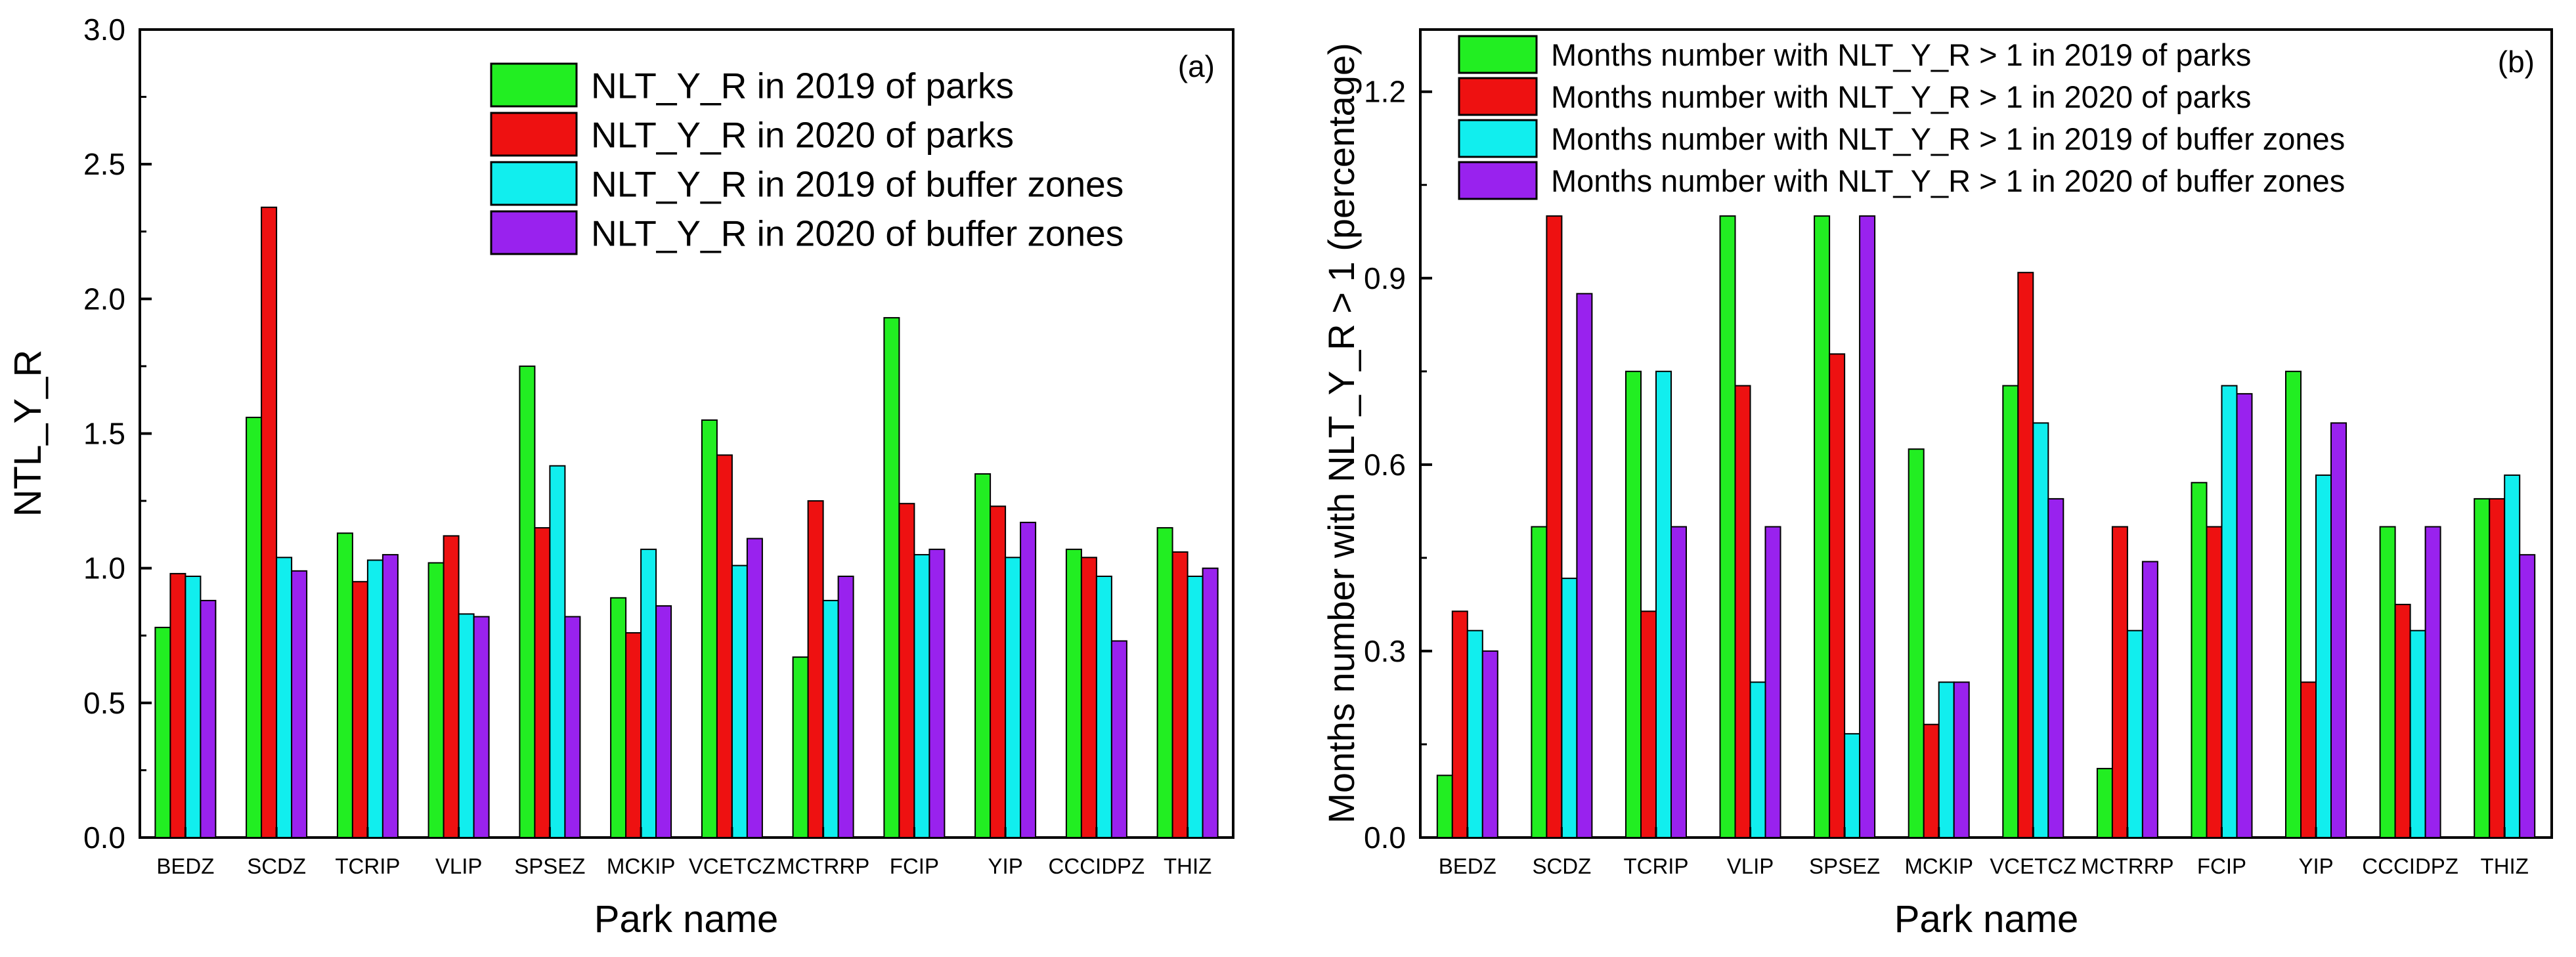 This screenshot has height=957, width=2576. What do you see at coordinates (528, 601) in the screenshot?
I see `bar-spsez-s1` at bounding box center [528, 601].